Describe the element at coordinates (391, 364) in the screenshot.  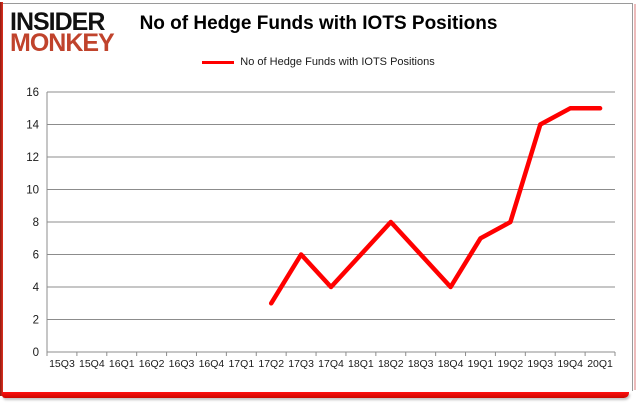
I see `x-tick-label: 18Q2` at that location.